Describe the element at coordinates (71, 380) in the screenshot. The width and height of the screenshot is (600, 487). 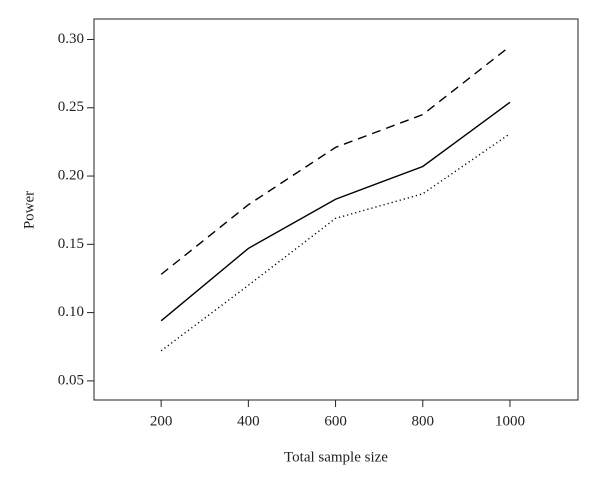
I see `y-tick-label: 0.05` at that location.